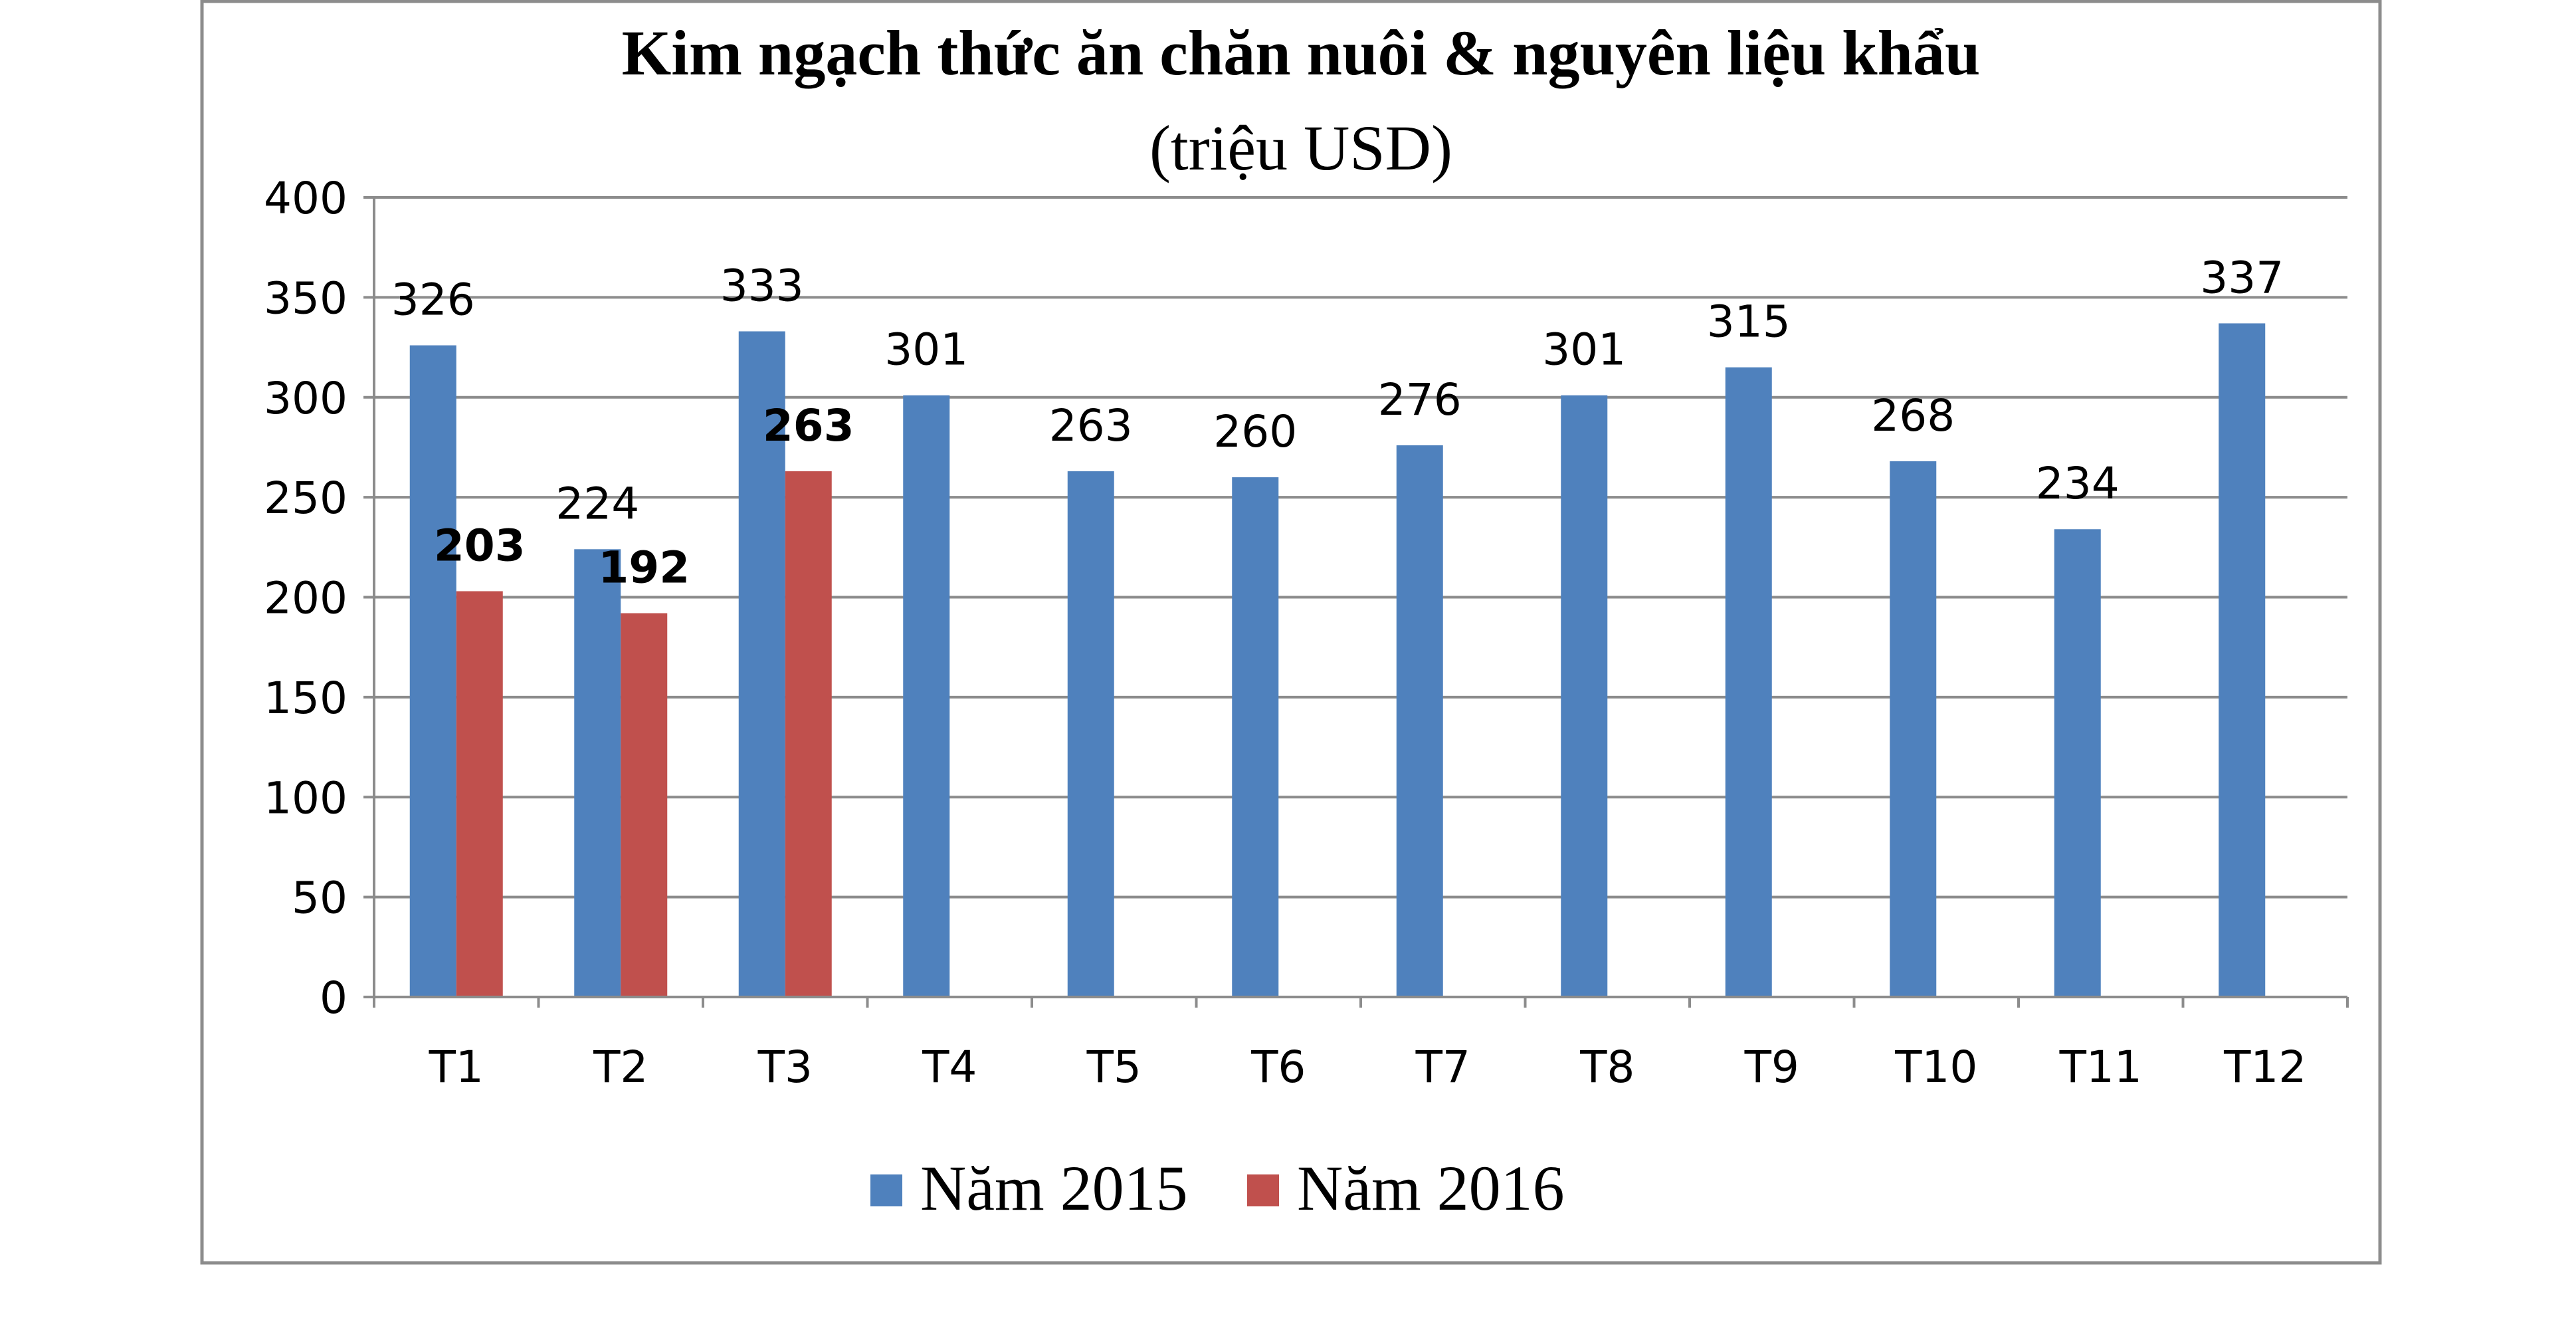  What do you see at coordinates (306, 698) in the screenshot?
I see `y-tick-label: 150` at bounding box center [306, 698].